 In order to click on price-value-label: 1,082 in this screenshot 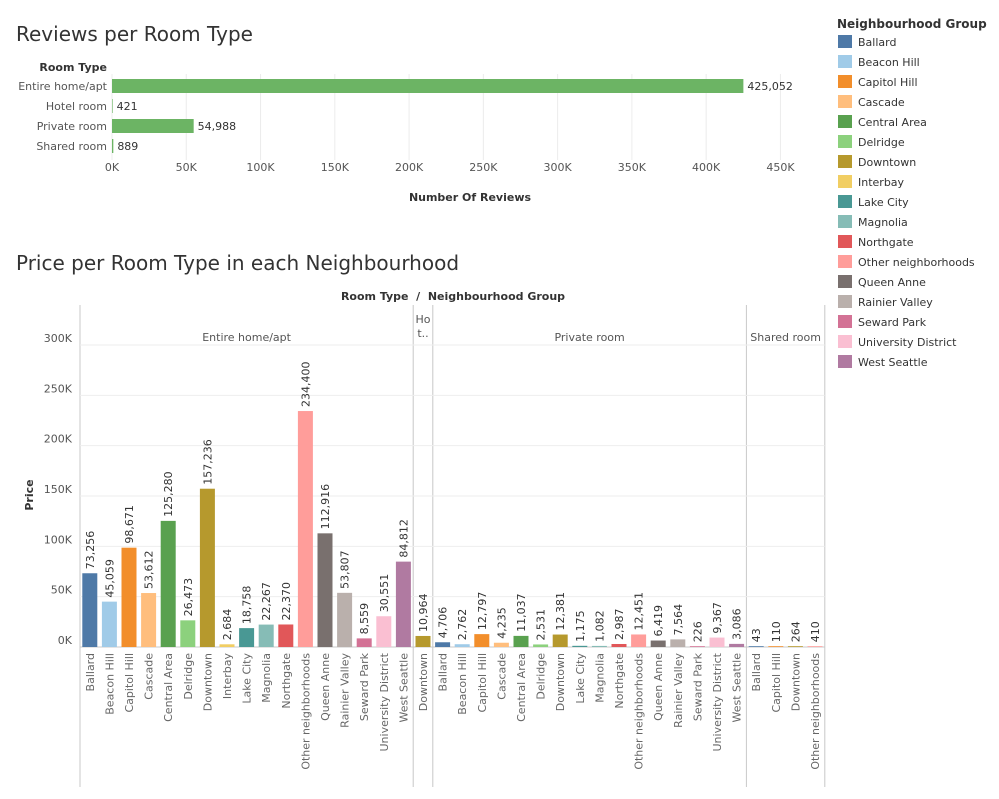, I will do `click(599, 626)`.